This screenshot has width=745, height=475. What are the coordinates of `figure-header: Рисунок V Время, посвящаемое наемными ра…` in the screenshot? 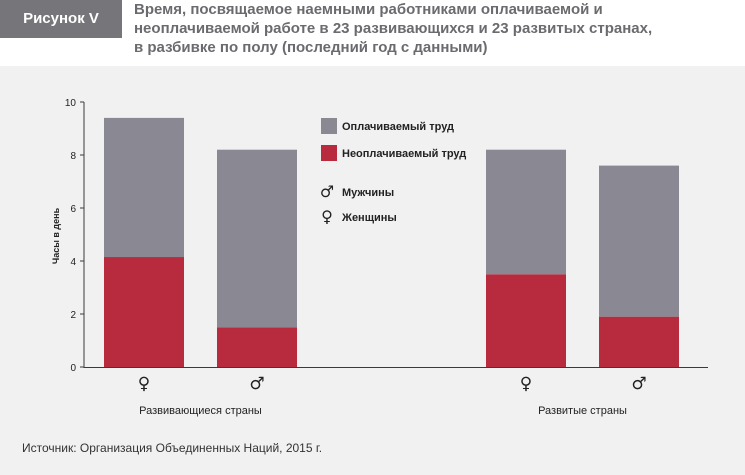 It's located at (372, 33).